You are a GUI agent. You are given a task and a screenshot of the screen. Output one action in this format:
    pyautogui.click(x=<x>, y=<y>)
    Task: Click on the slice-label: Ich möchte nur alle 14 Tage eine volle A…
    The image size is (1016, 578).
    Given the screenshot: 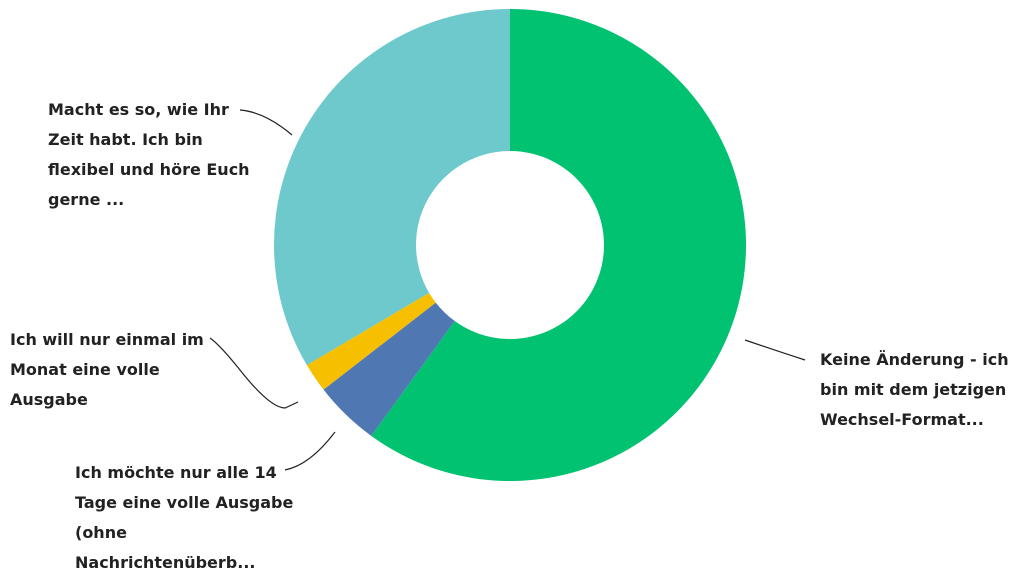 What is the action you would take?
    pyautogui.click(x=184, y=517)
    